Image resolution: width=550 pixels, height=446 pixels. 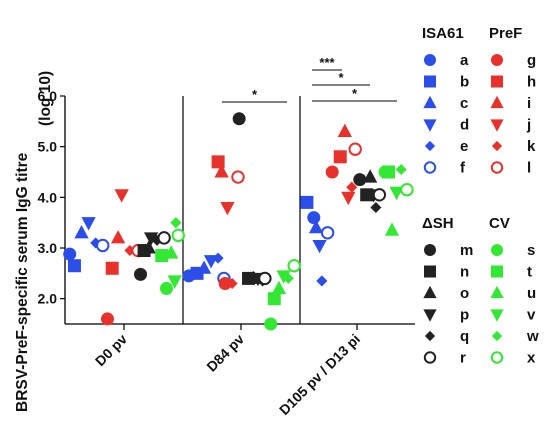 What do you see at coordinates (430, 125) in the screenshot?
I see `legend-marker-d` at bounding box center [430, 125].